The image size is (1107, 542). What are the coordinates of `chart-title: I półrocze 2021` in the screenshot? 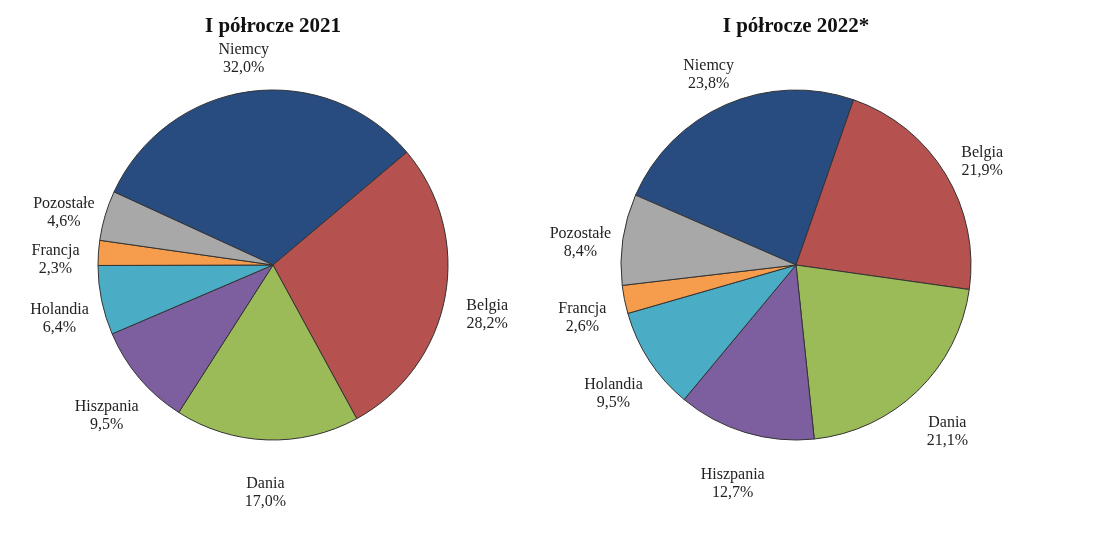 It's located at (273, 25).